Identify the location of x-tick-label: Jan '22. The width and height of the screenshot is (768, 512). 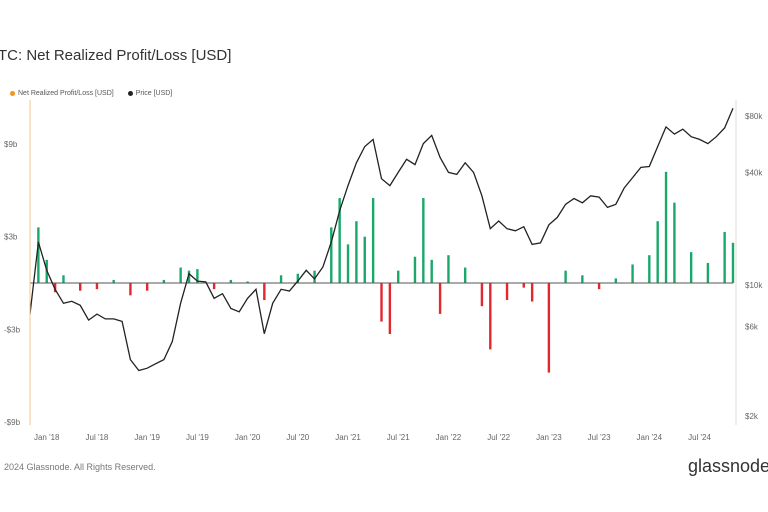
(449, 437).